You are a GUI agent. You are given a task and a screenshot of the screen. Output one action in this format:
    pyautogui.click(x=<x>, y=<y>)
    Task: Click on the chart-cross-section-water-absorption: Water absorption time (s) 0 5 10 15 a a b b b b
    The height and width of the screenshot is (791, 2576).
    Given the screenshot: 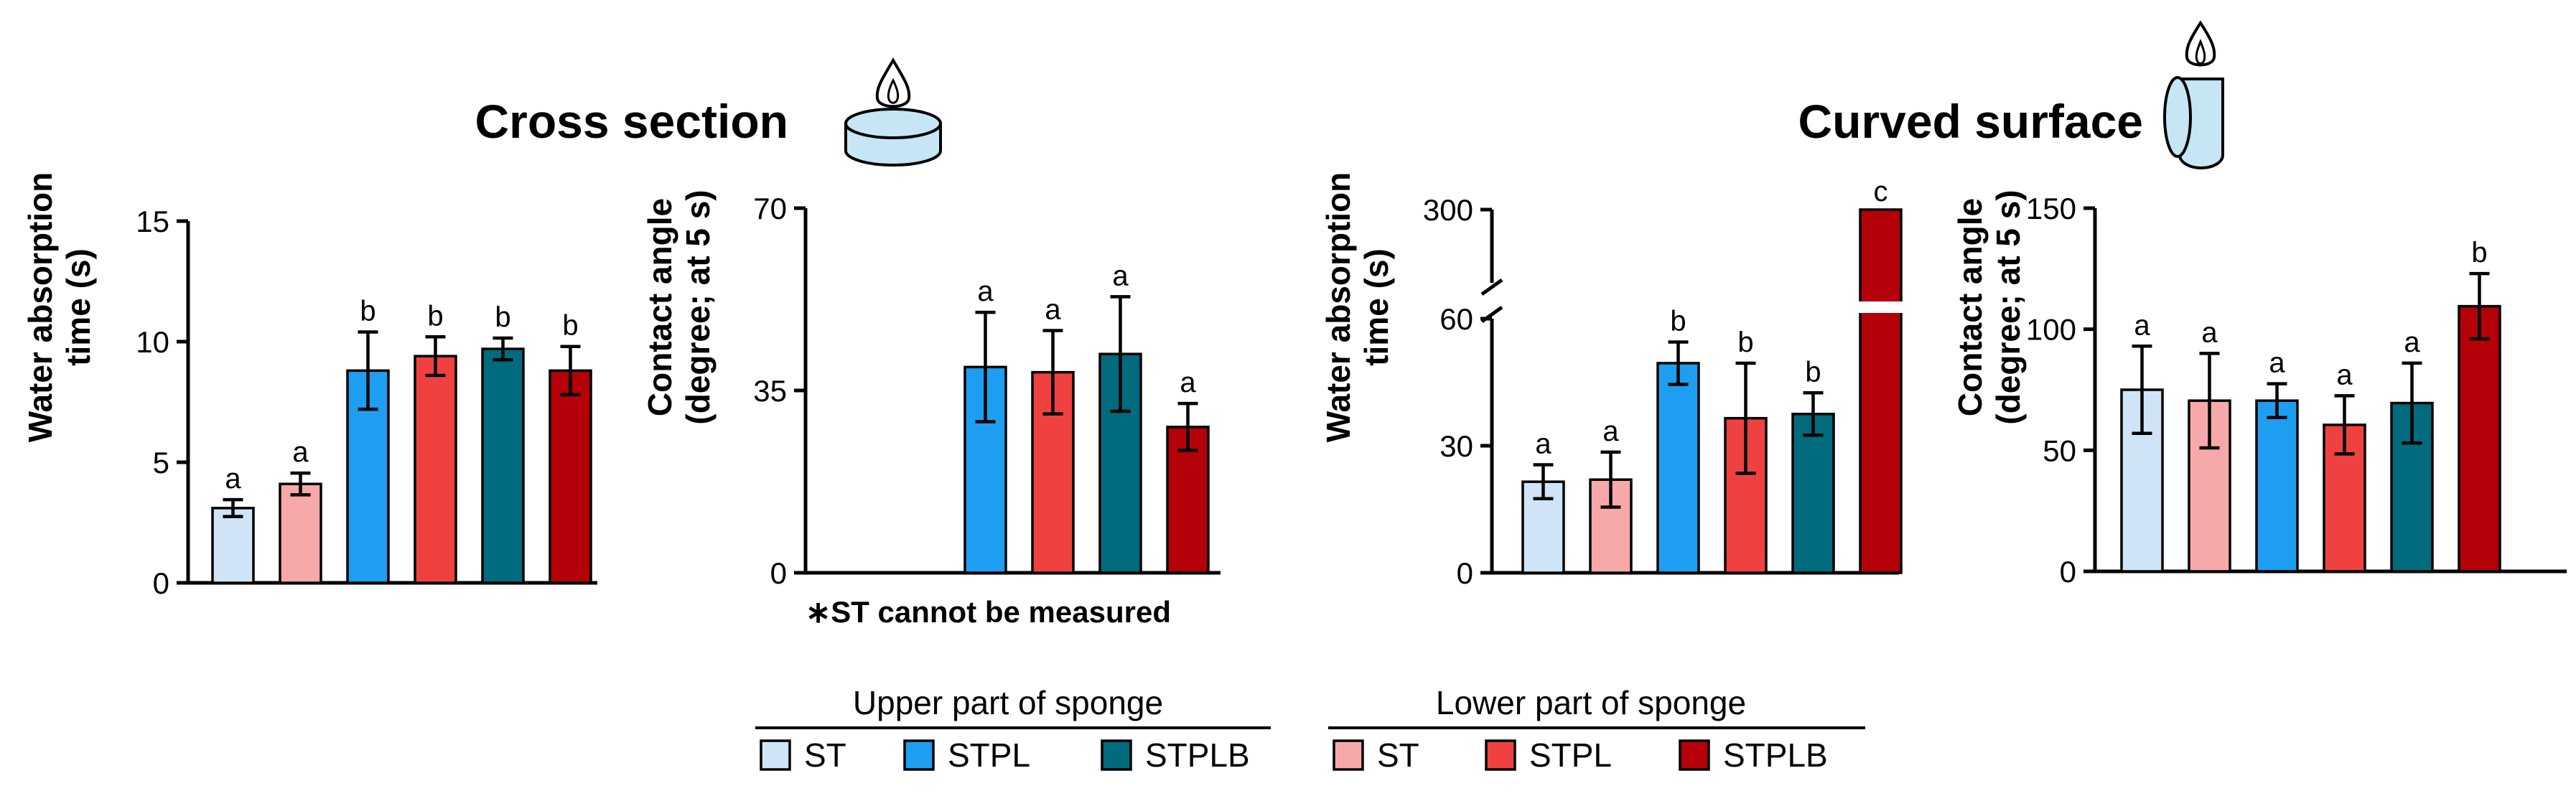 What is the action you would take?
    pyautogui.click(x=309, y=386)
    